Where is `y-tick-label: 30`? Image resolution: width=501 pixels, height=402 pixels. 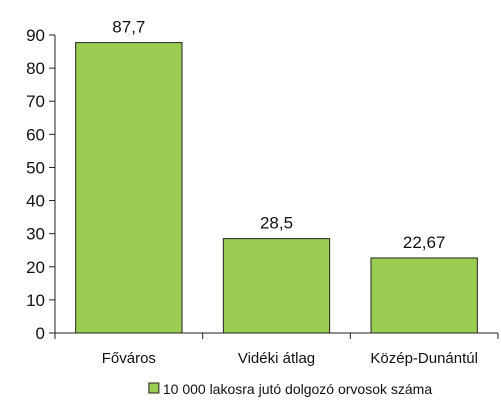
y-tick-label: 30 is located at coordinates (35, 234).